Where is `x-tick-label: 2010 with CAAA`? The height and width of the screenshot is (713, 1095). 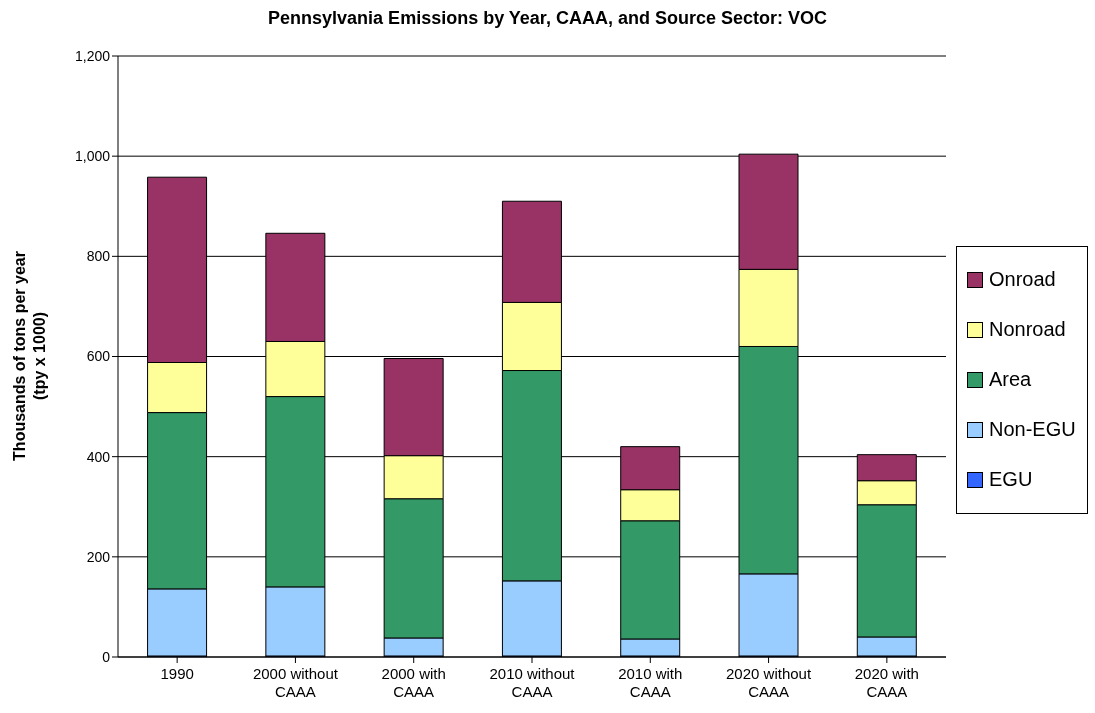 x-tick-label: 2010 with CAAA is located at coordinates (650, 682).